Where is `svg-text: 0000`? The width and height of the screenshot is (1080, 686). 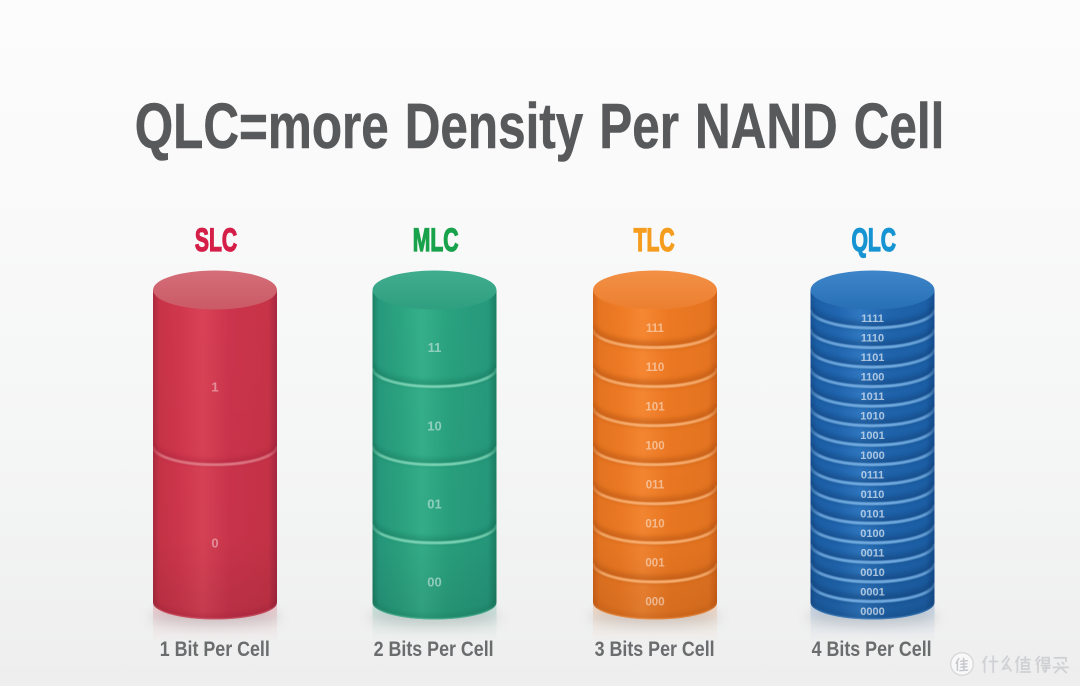 svg-text: 0000 is located at coordinates (872, 612).